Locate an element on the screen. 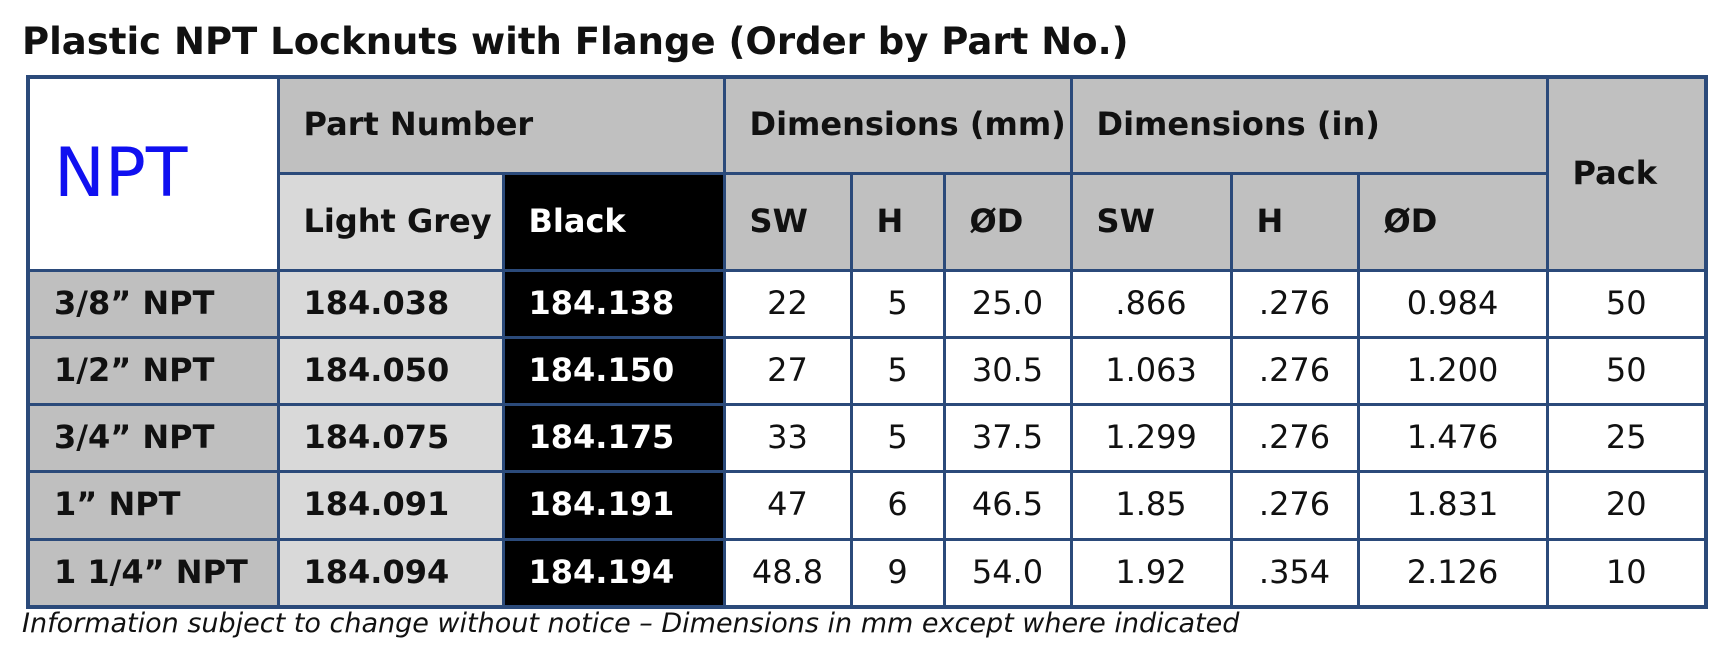 The width and height of the screenshot is (1728, 667). cell: 1.200 is located at coordinates (1452, 370).